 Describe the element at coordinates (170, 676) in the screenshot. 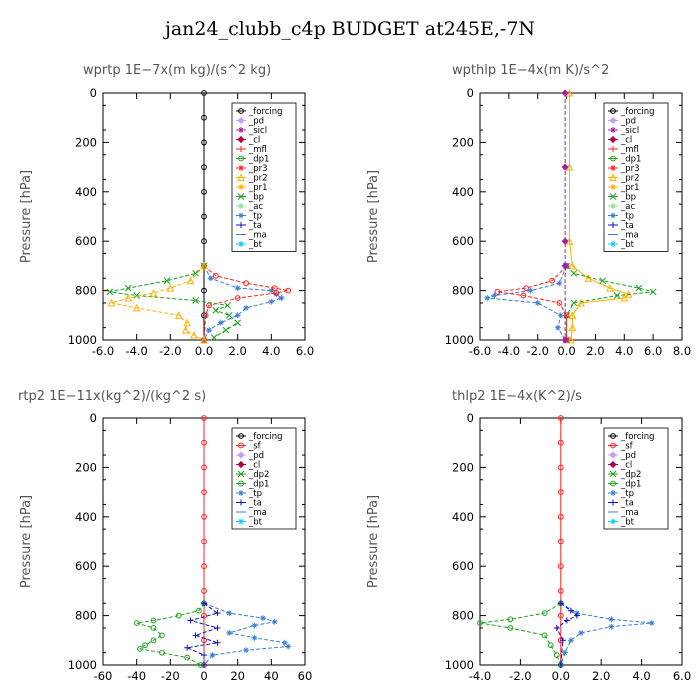

I see `x-tick-label: -20` at that location.